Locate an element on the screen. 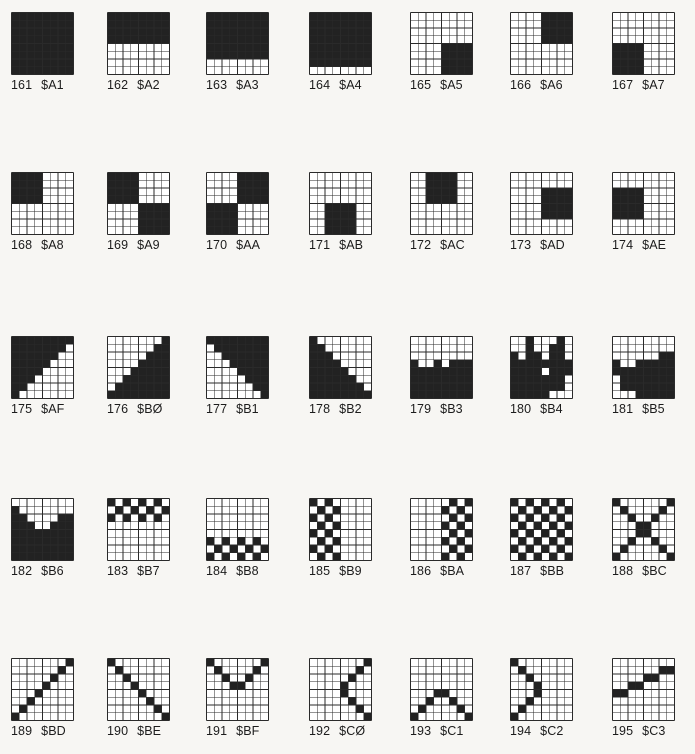 This screenshot has width=695, height=754. character-label: 182 $B6 is located at coordinates (37, 571).